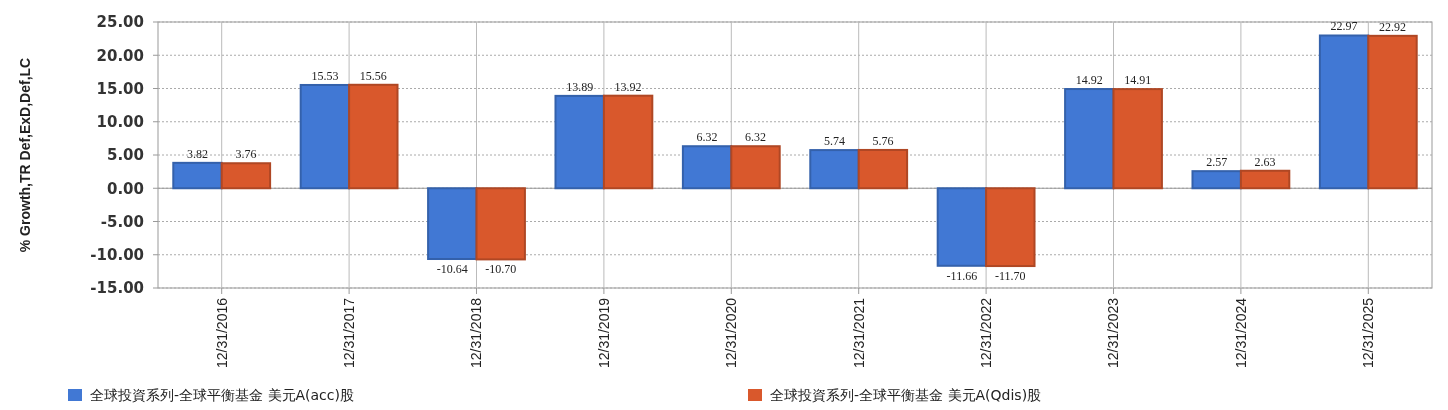 This screenshot has width=1448, height=410. Describe the element at coordinates (1089, 80) in the screenshot. I see `data-label: 14.92` at that location.